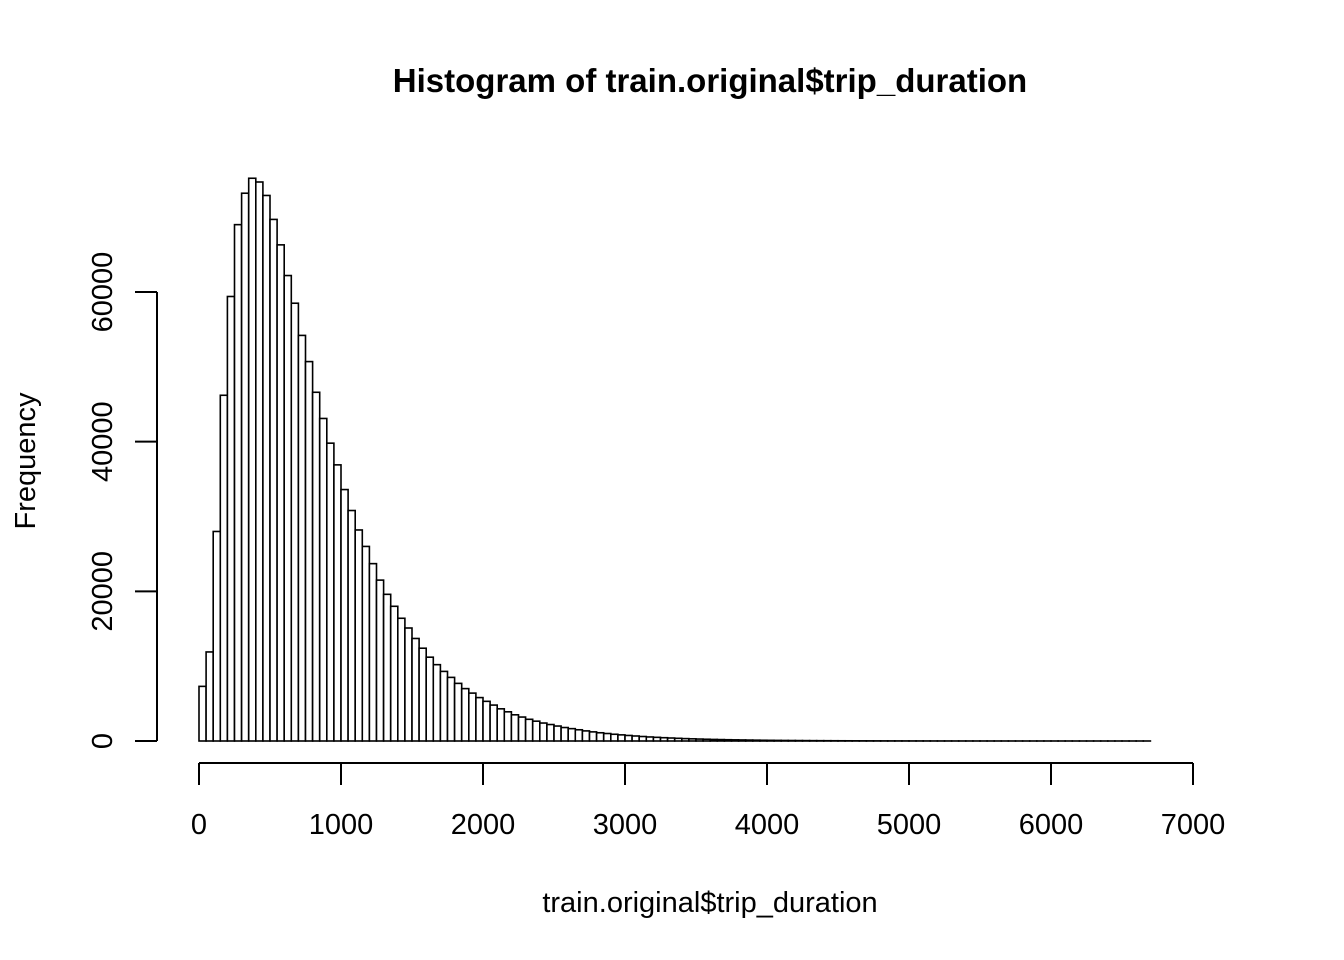  Describe the element at coordinates (767, 825) in the screenshot. I see `x-tick-label: 4000` at that location.